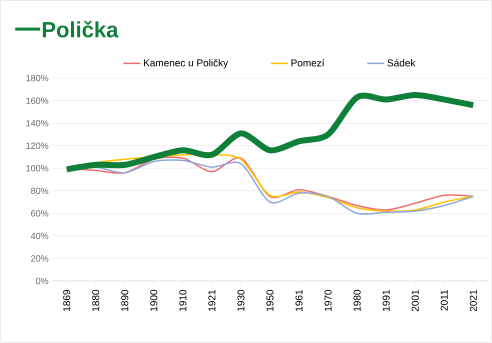 Image resolution: width=492 pixels, height=343 pixels. I want to click on y-tick-label: 0%, so click(42, 281).